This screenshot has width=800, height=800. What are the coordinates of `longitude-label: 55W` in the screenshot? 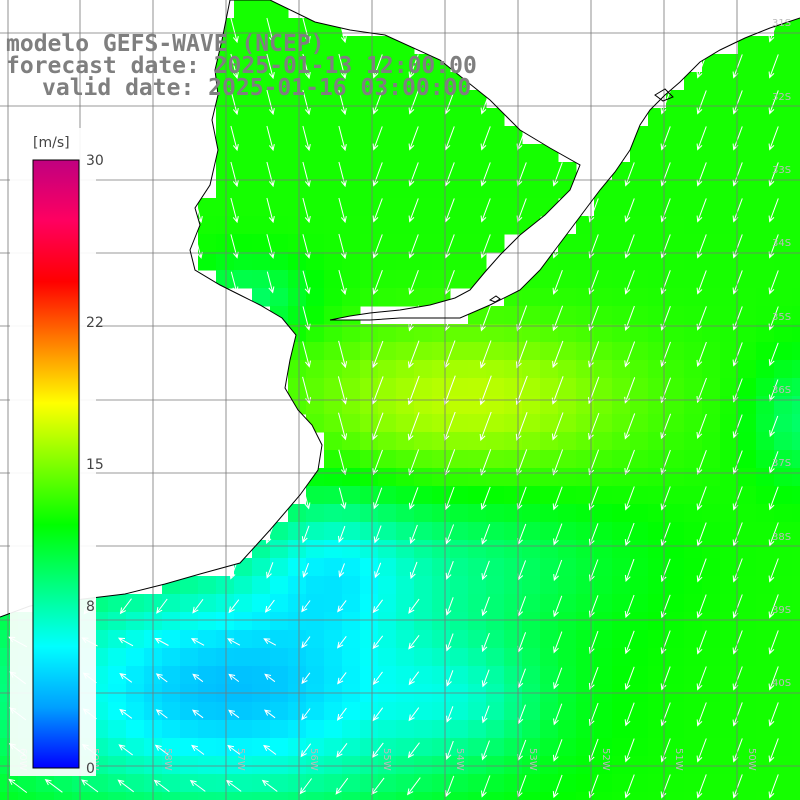 It's located at (386, 759).